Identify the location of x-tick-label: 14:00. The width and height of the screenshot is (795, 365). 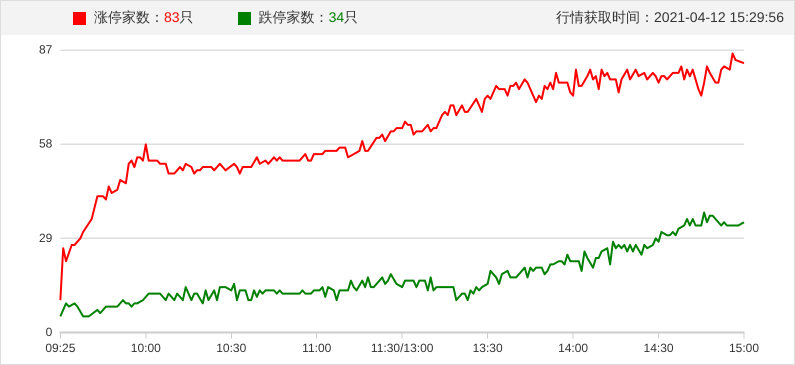
(573, 348).